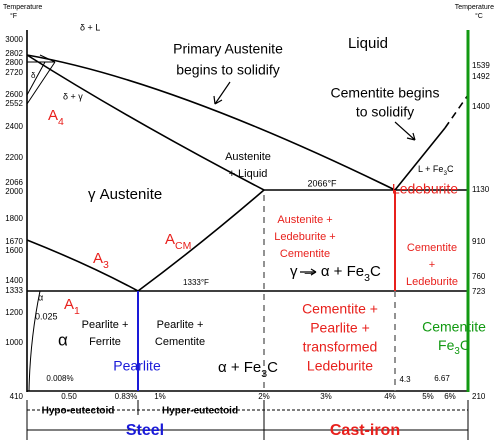 The image size is (494, 443). What do you see at coordinates (201, 240) in the screenshot?
I see `acm-line` at bounding box center [201, 240].